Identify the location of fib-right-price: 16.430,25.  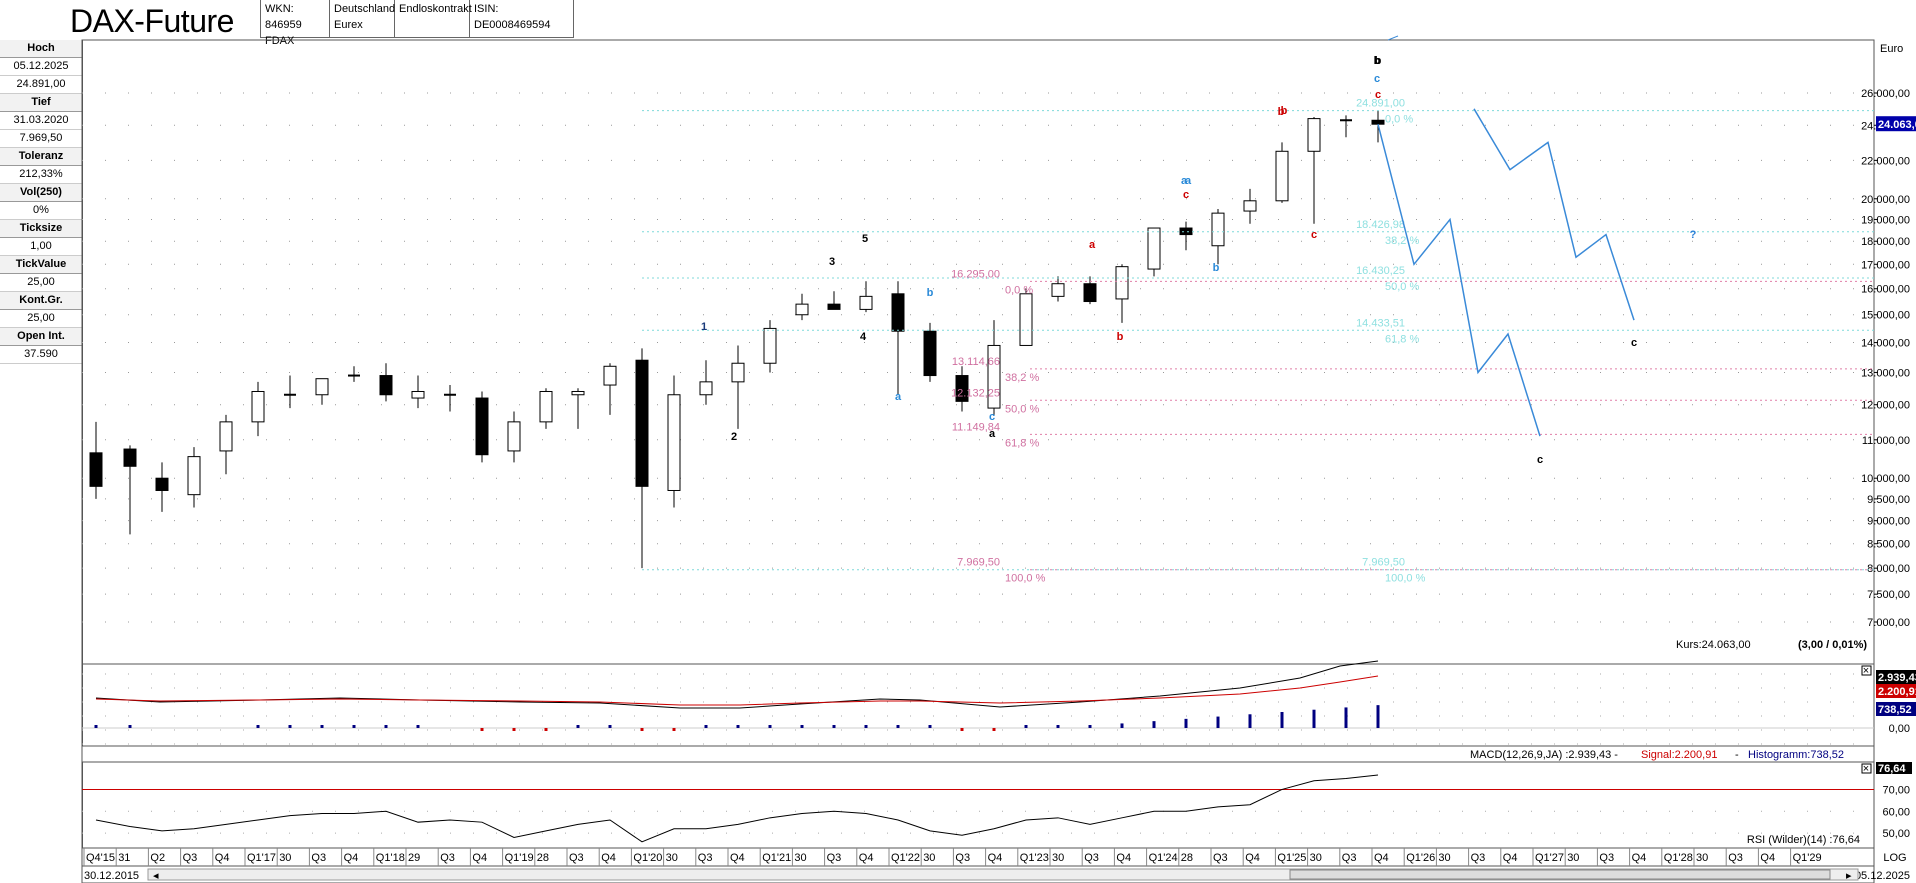
(1380, 271).